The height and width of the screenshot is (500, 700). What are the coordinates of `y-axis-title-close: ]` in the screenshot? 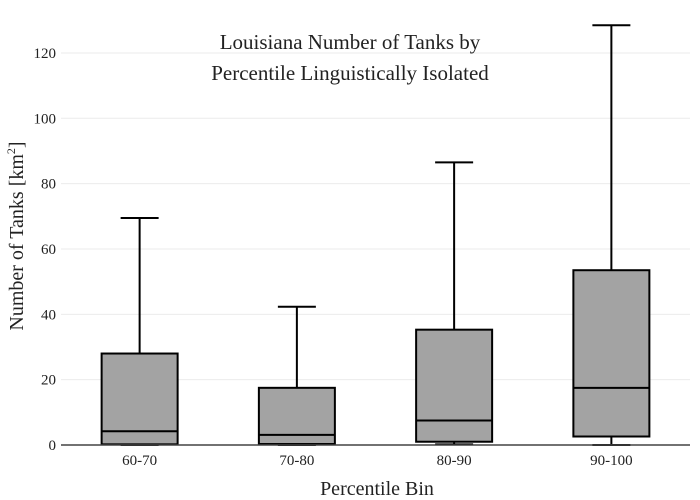 It's located at (17, 144).